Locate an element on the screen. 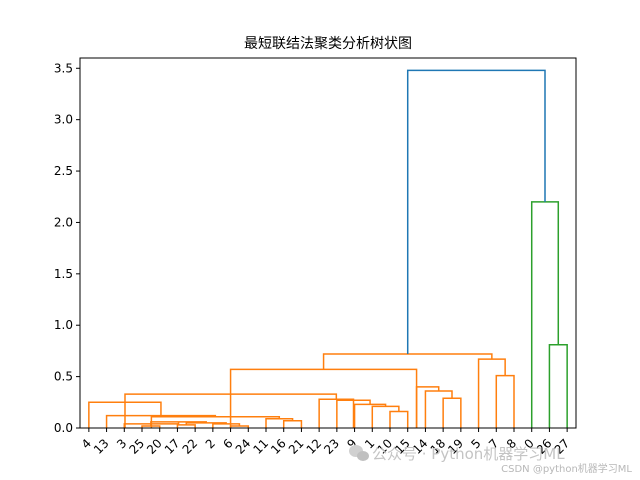 The width and height of the screenshot is (640, 480). watermark-line2: CSDN @python机器学习ML is located at coordinates (566, 468).